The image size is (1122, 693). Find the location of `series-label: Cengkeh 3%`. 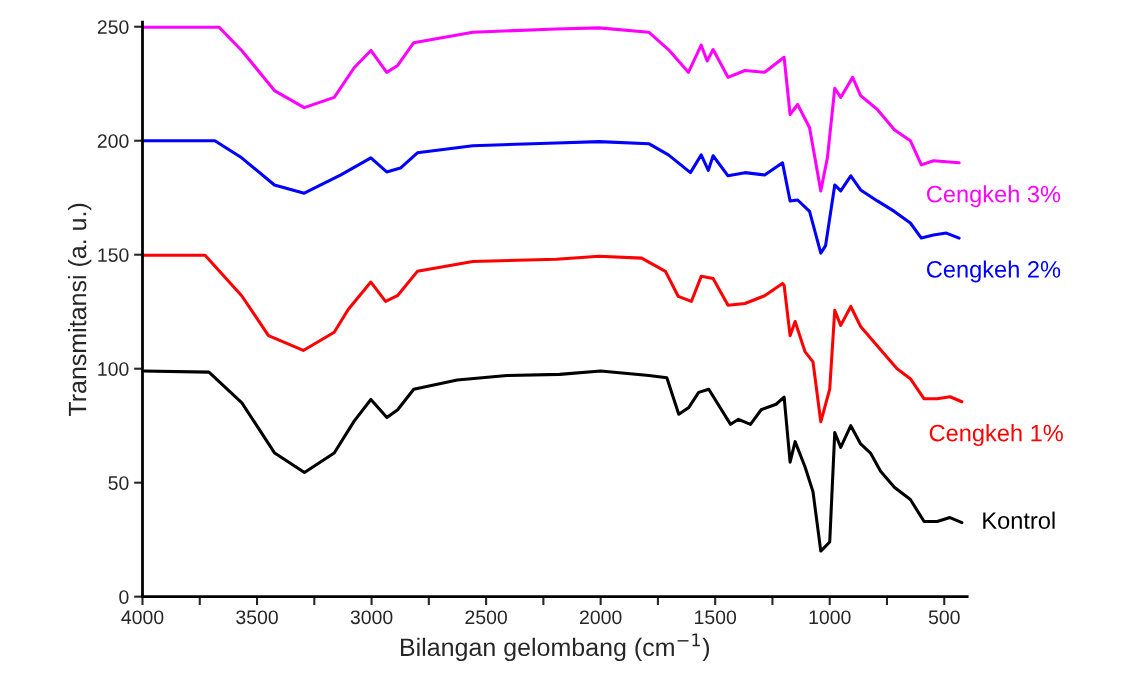

series-label: Cengkeh 3% is located at coordinates (994, 196).